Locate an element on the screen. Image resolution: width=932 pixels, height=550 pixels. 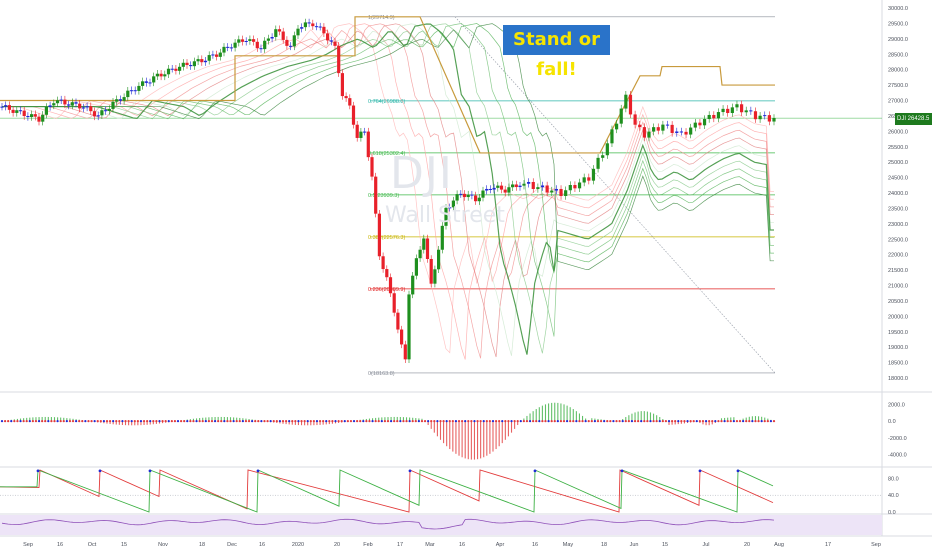
time-tick-label: 20 is located at coordinates (337, 545).